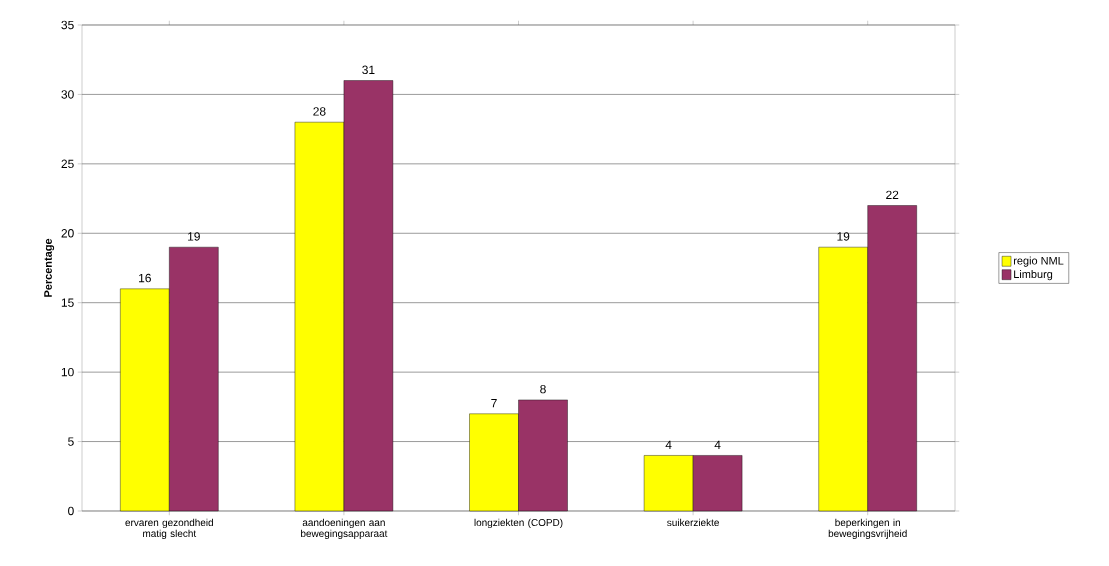 The height and width of the screenshot is (566, 1109). What do you see at coordinates (71, 441) in the screenshot?
I see `y-tick-label: 5` at bounding box center [71, 441].